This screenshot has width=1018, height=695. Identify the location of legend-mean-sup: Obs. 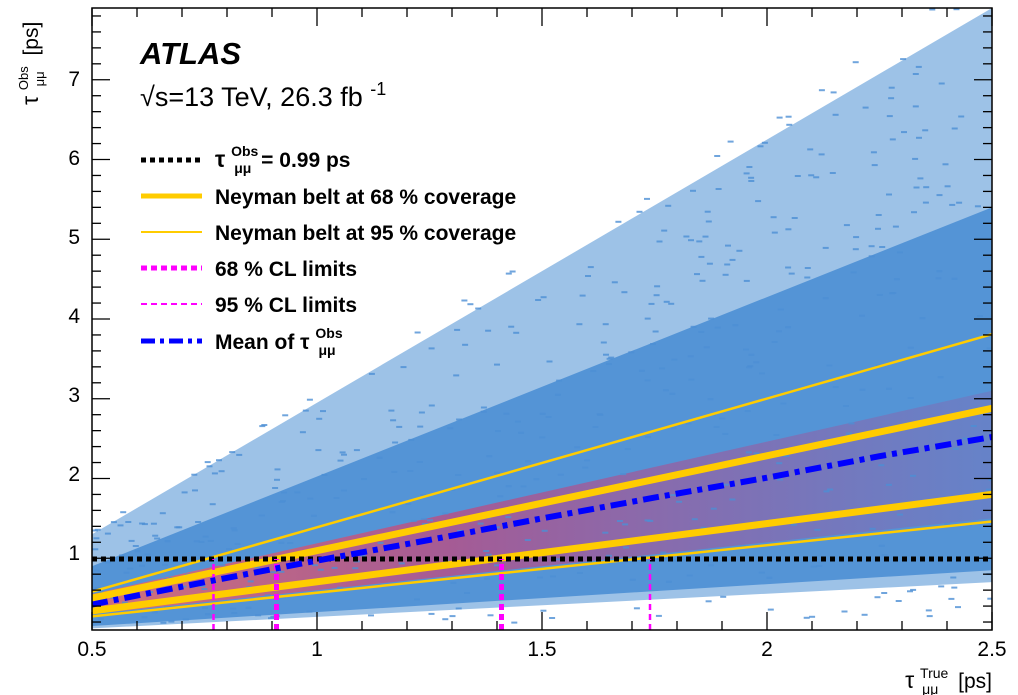
(328, 333).